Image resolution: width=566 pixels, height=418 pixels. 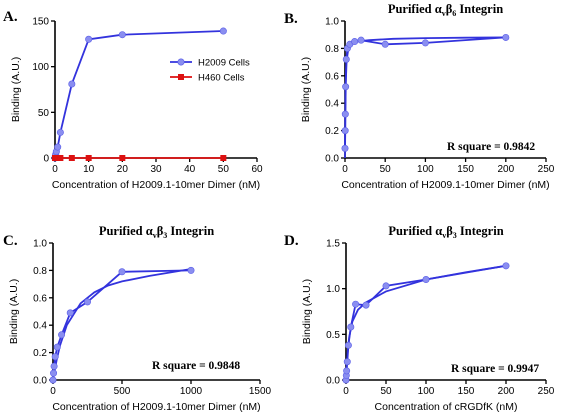 What do you see at coordinates (210, 71) in the screenshot?
I see `legend: H2009 Cells H460 Cells` at bounding box center [210, 71].